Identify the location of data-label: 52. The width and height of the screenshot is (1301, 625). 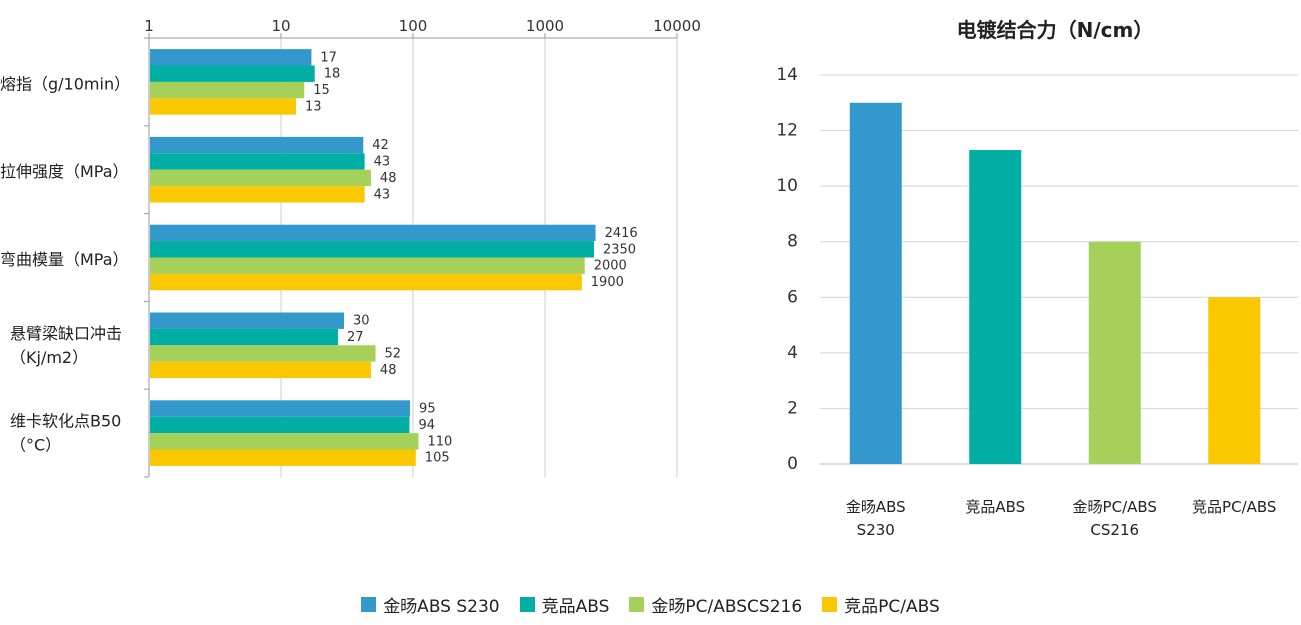
(393, 354).